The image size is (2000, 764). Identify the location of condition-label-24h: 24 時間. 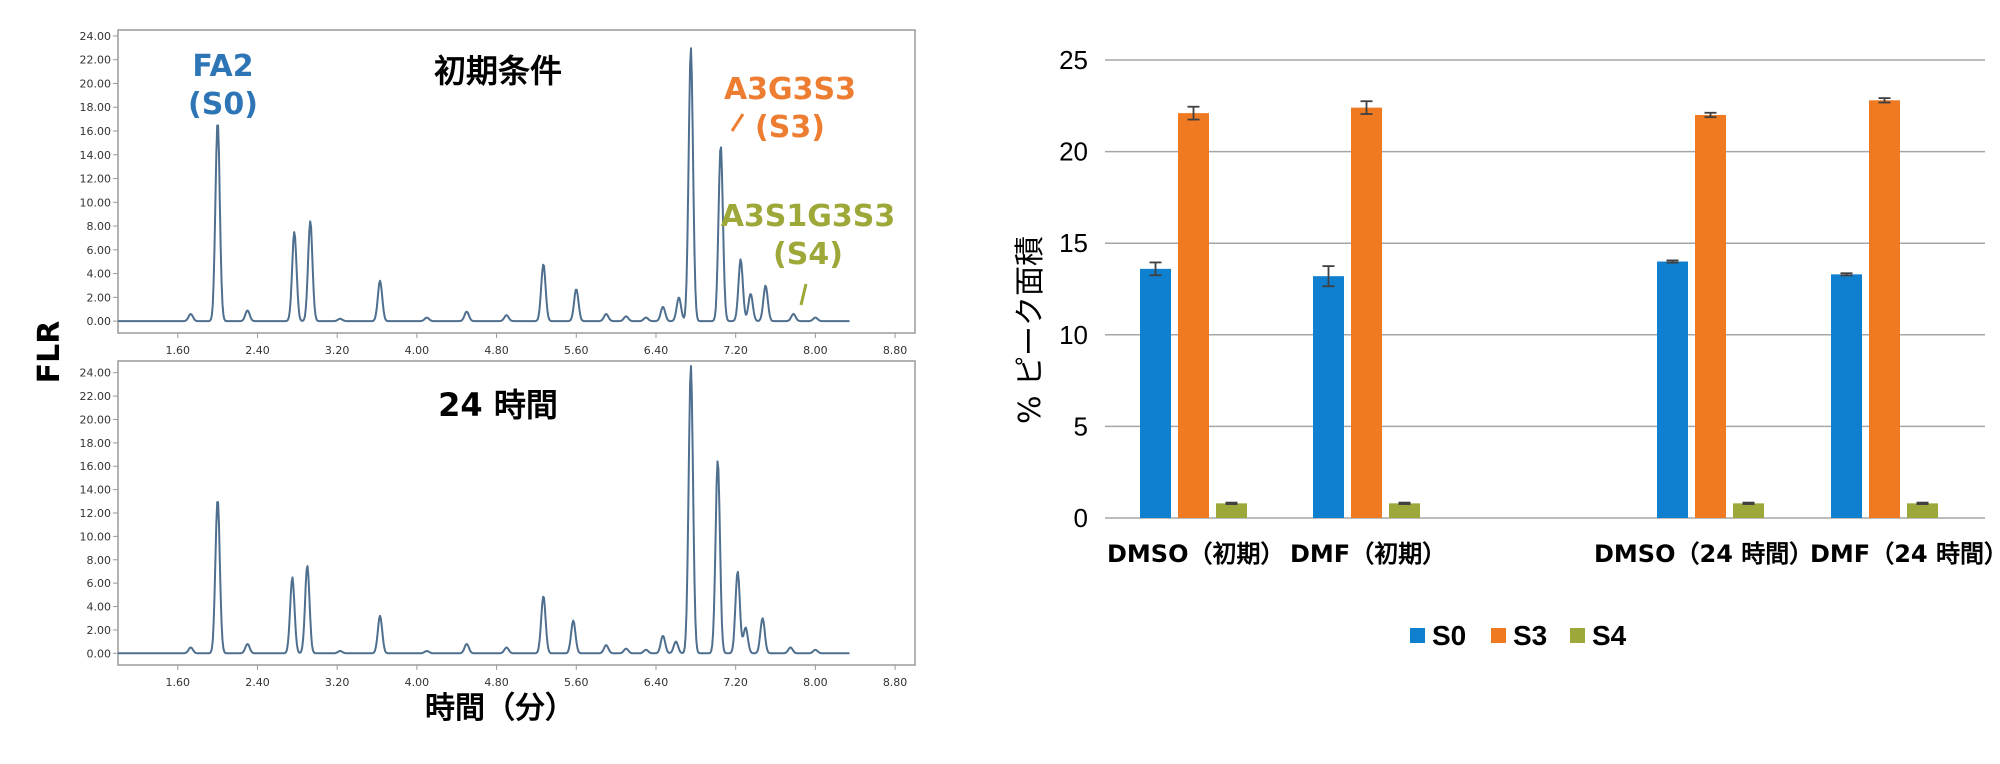
(498, 405).